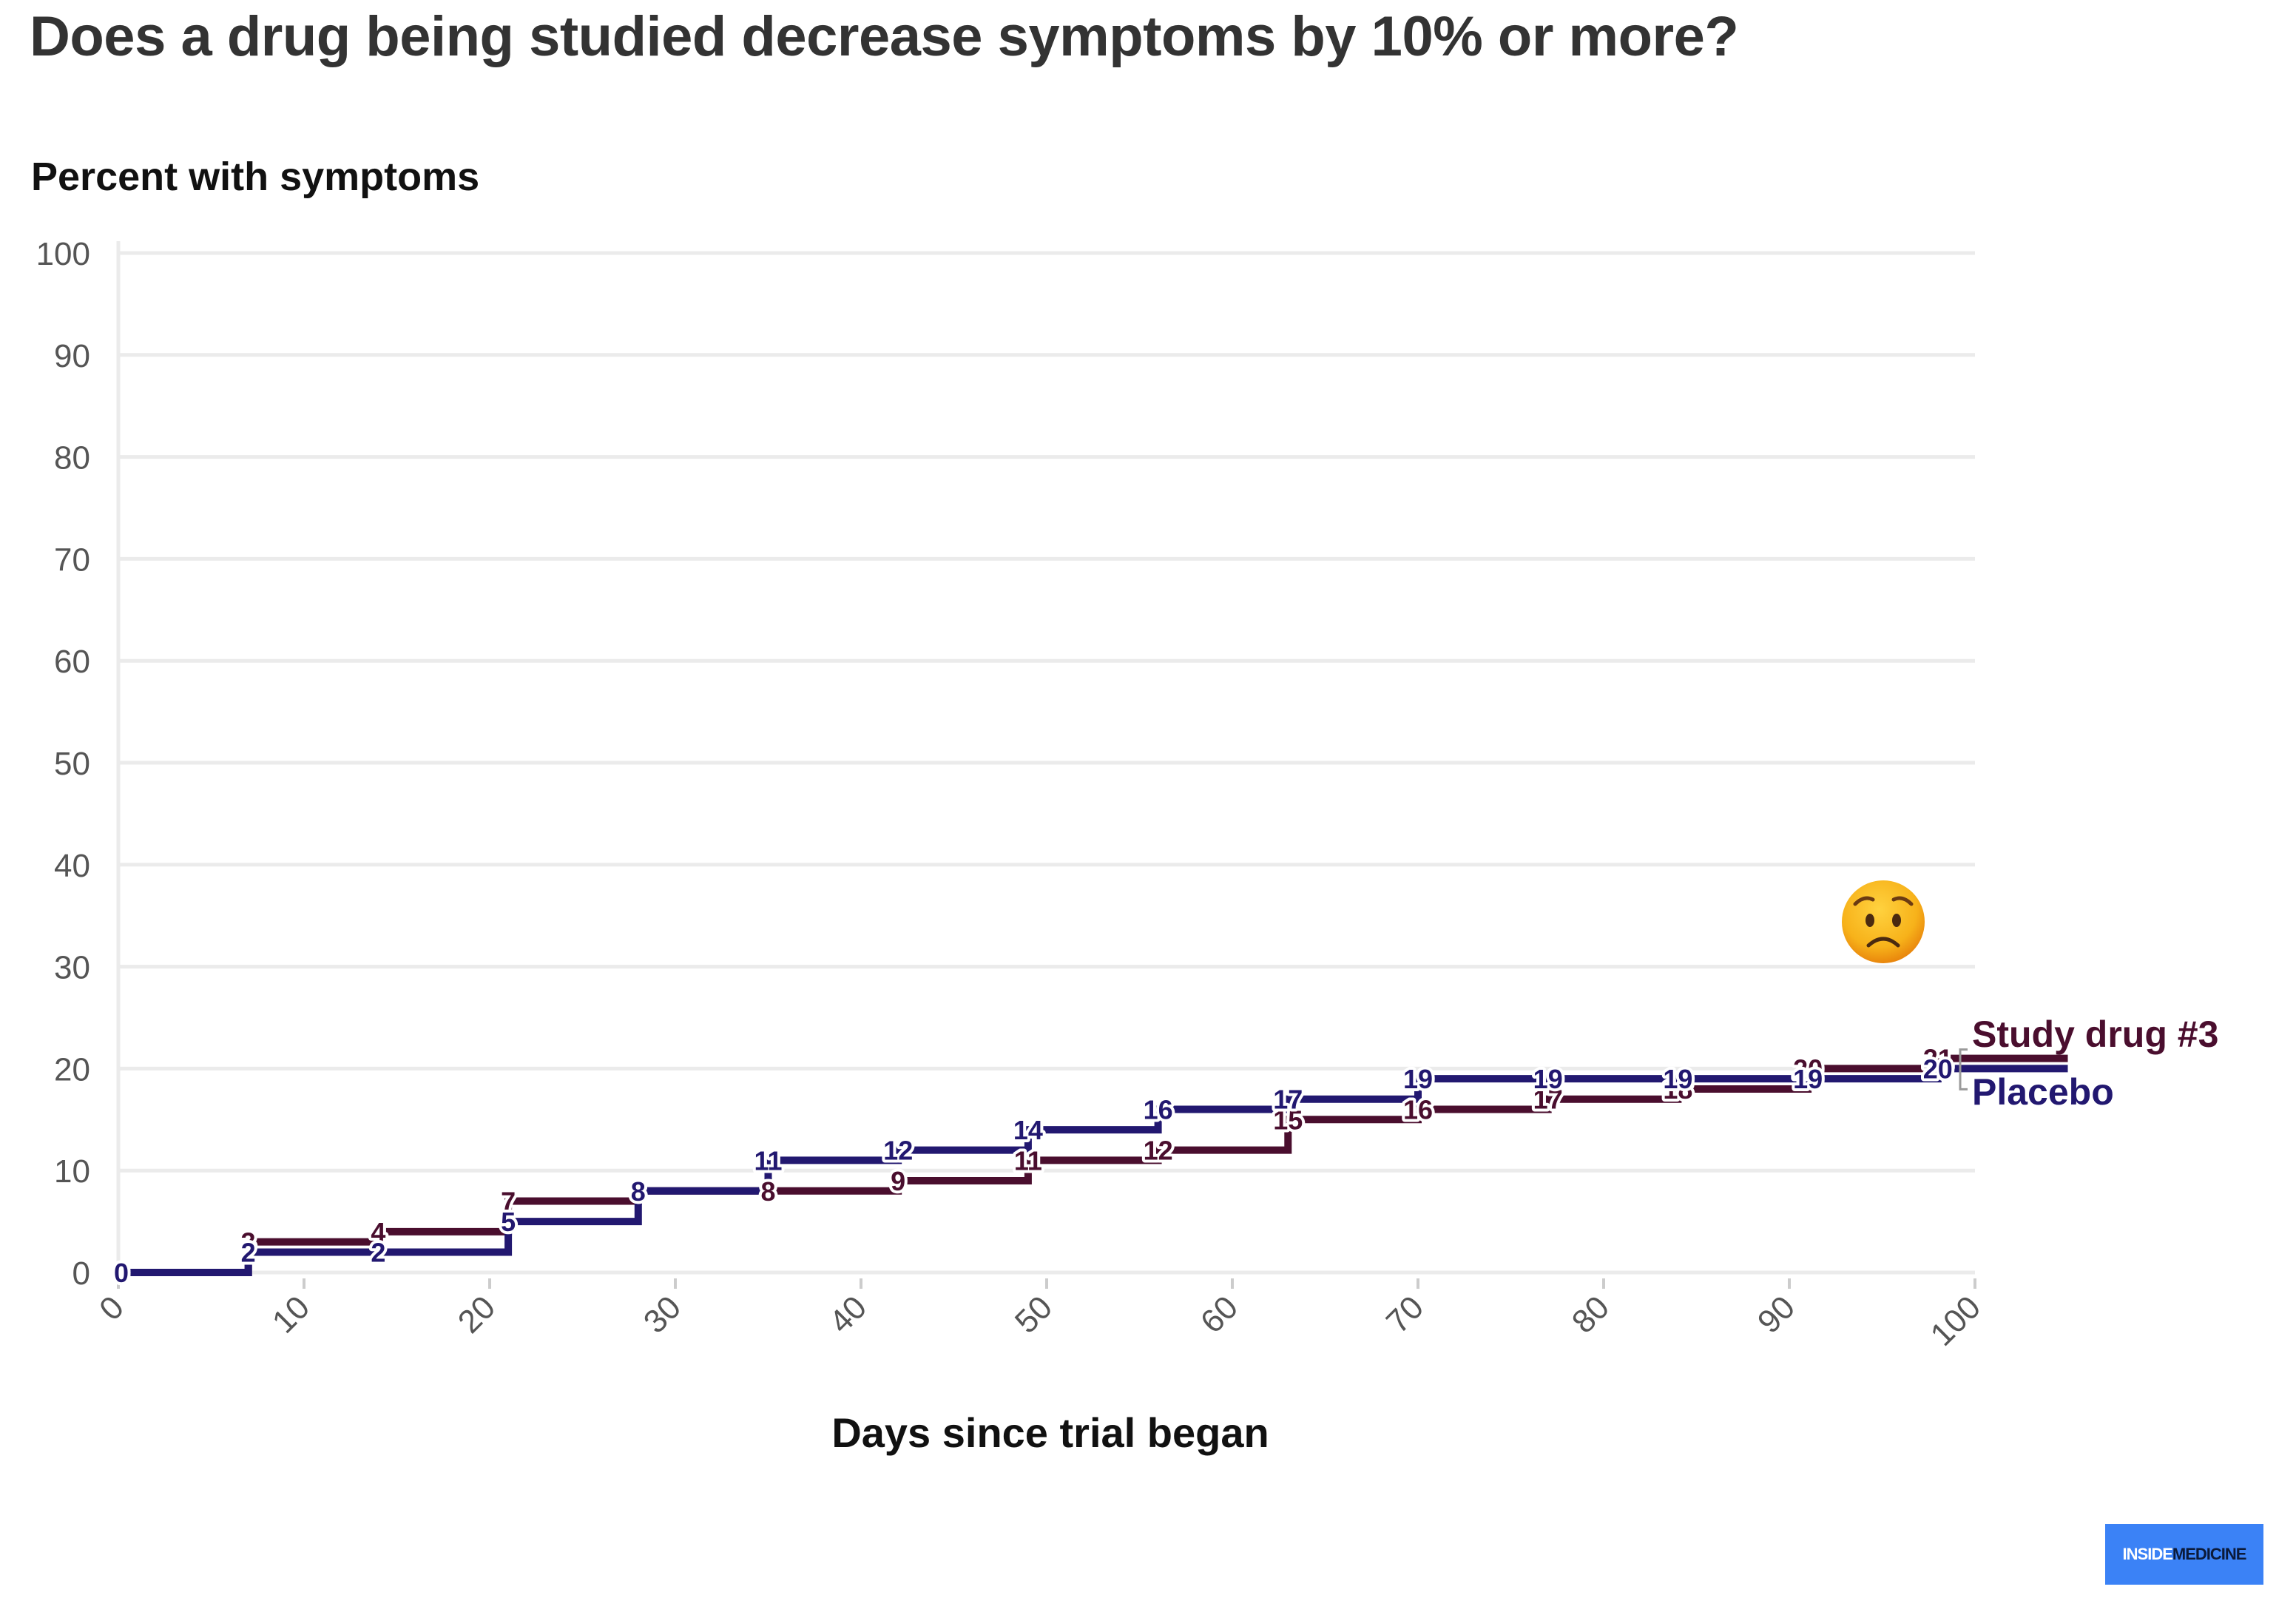  What do you see at coordinates (768, 1191) in the screenshot?
I see `data-label-study-drug-5: 8` at bounding box center [768, 1191].